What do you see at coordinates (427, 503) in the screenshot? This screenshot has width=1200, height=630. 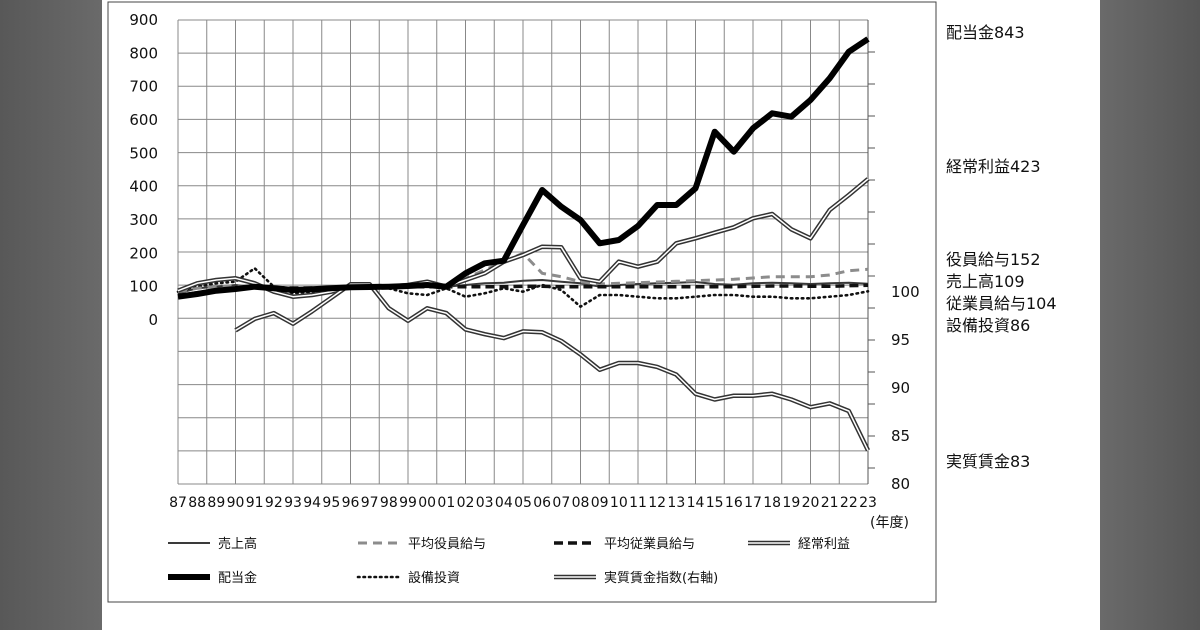 I see `x-tick-label: 00` at bounding box center [427, 503].